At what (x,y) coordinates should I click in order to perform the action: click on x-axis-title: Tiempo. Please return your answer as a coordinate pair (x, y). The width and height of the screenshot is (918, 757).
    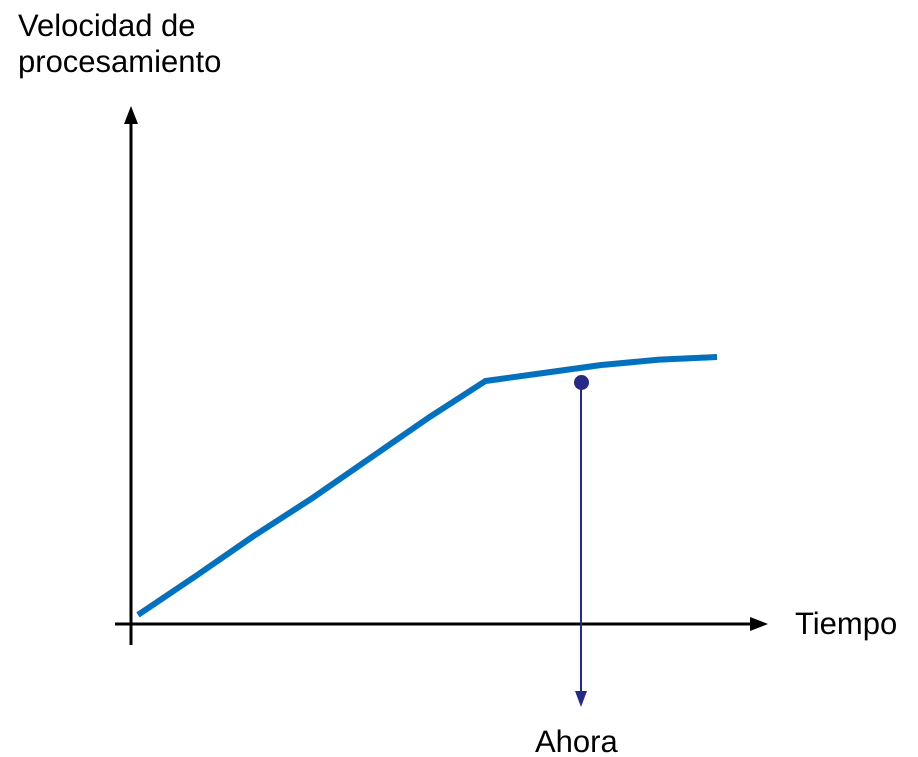
    Looking at the image, I should click on (846, 624).